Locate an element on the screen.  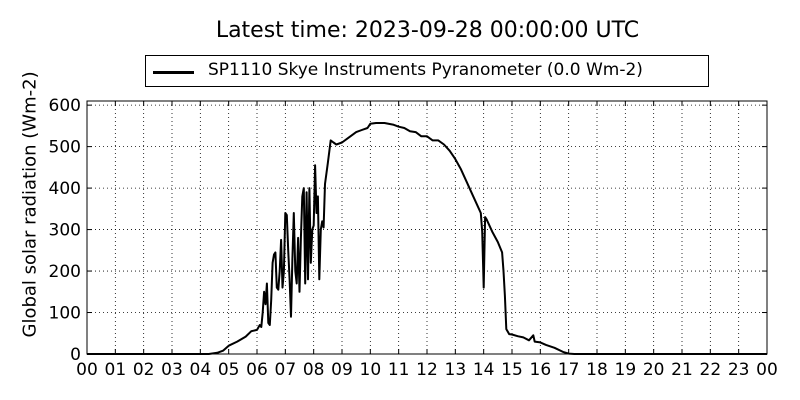
x-tick-label: 10 is located at coordinates (371, 370).